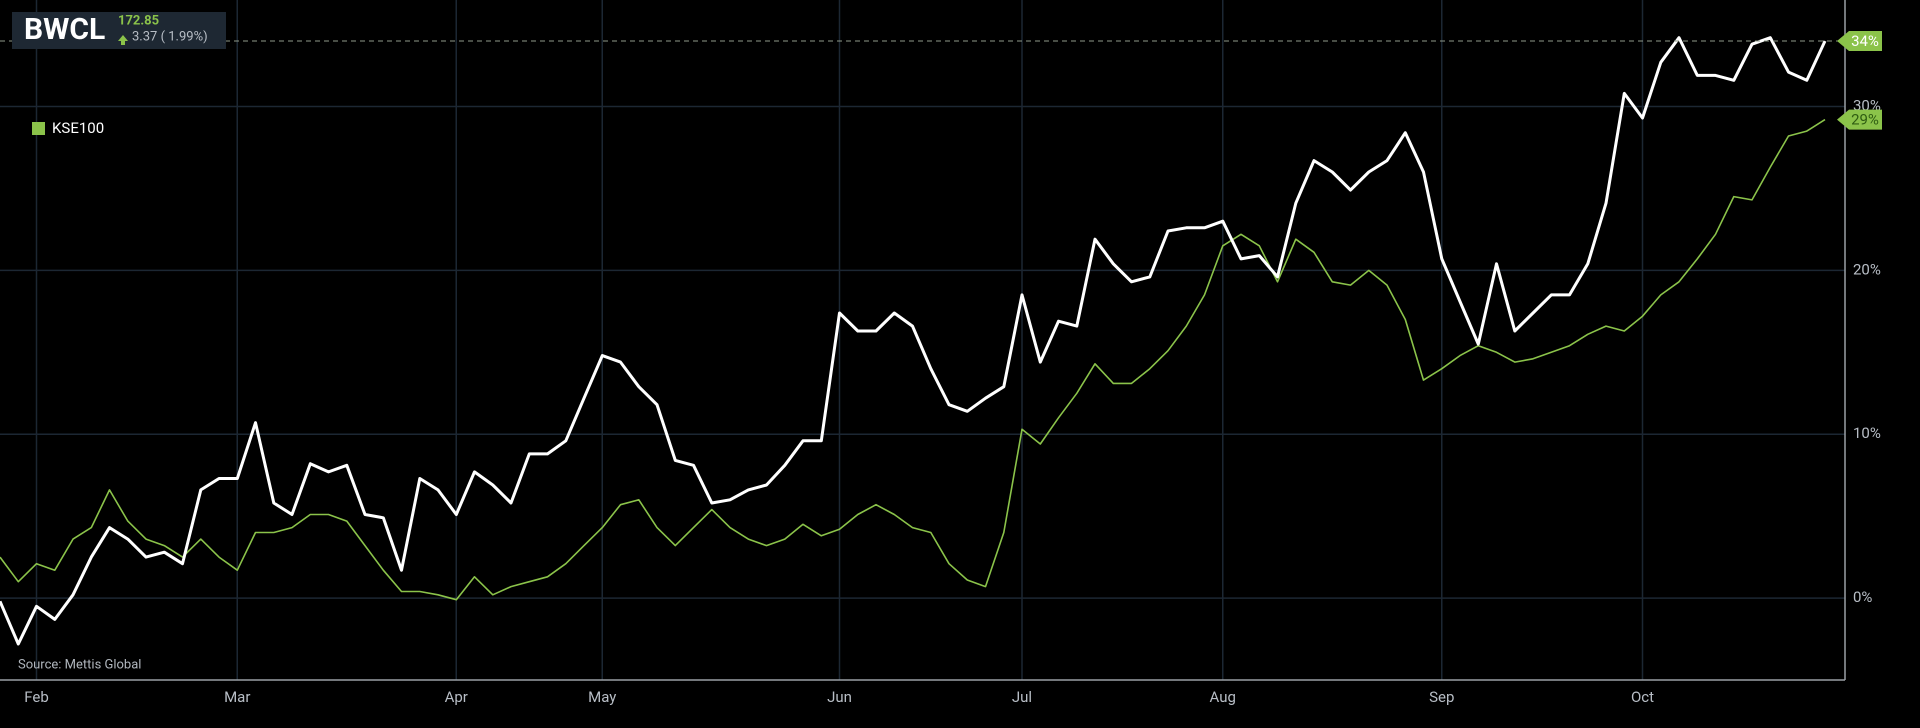 The height and width of the screenshot is (728, 1920). What do you see at coordinates (456, 697) in the screenshot?
I see `x-tick-label: Apr` at bounding box center [456, 697].